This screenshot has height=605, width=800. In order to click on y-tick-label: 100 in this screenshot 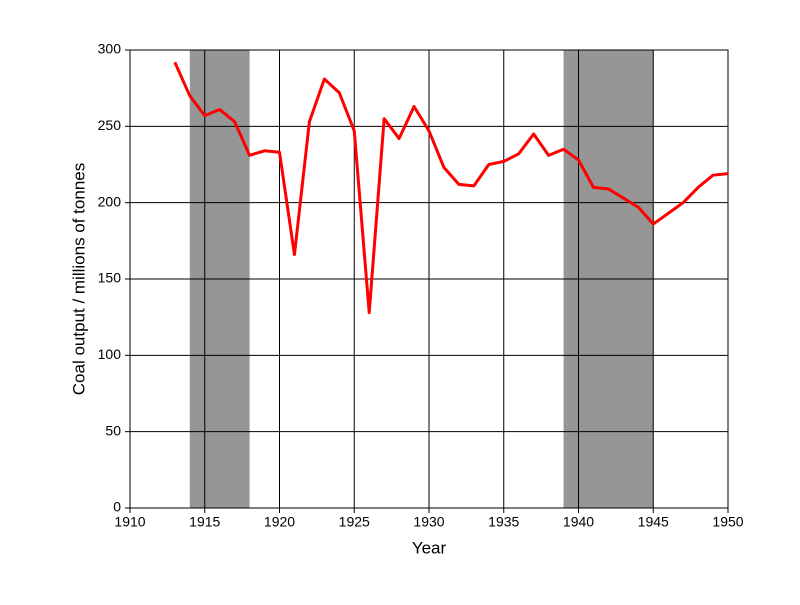, I will do `click(110, 354)`.